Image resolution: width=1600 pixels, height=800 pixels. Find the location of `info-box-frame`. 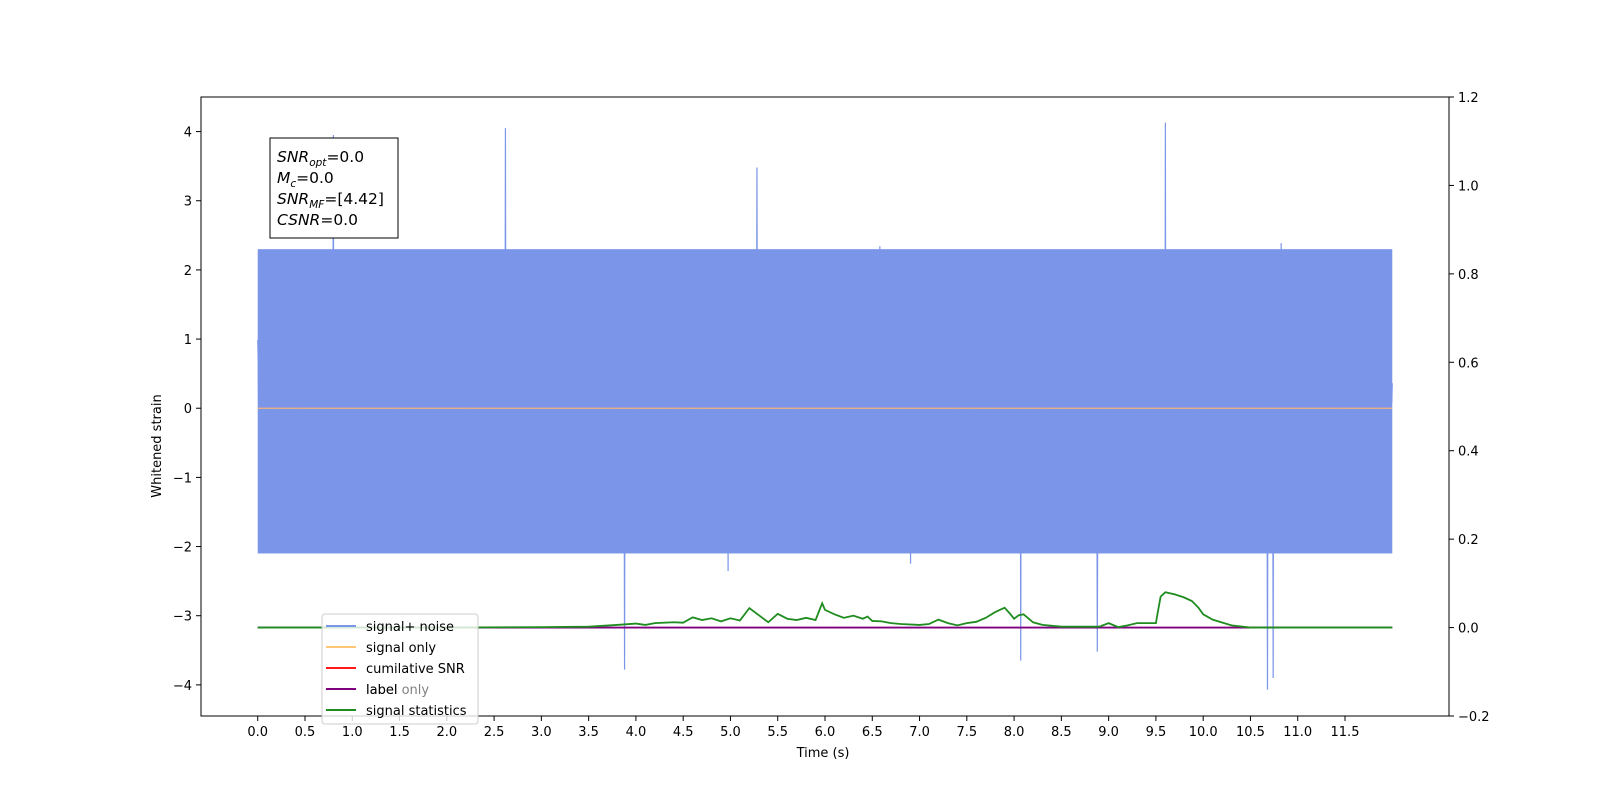

info-box-frame is located at coordinates (334, 188).